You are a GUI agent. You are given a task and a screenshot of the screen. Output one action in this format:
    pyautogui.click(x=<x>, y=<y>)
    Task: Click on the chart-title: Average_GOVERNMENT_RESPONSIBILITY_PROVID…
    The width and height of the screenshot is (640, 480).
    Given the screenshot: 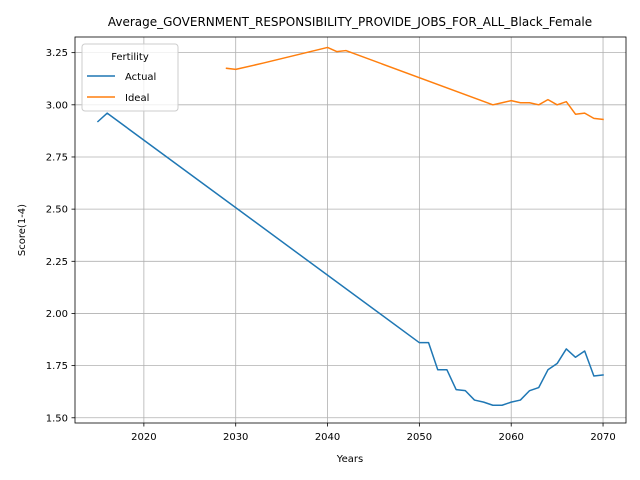 What is the action you would take?
    pyautogui.click(x=350, y=22)
    